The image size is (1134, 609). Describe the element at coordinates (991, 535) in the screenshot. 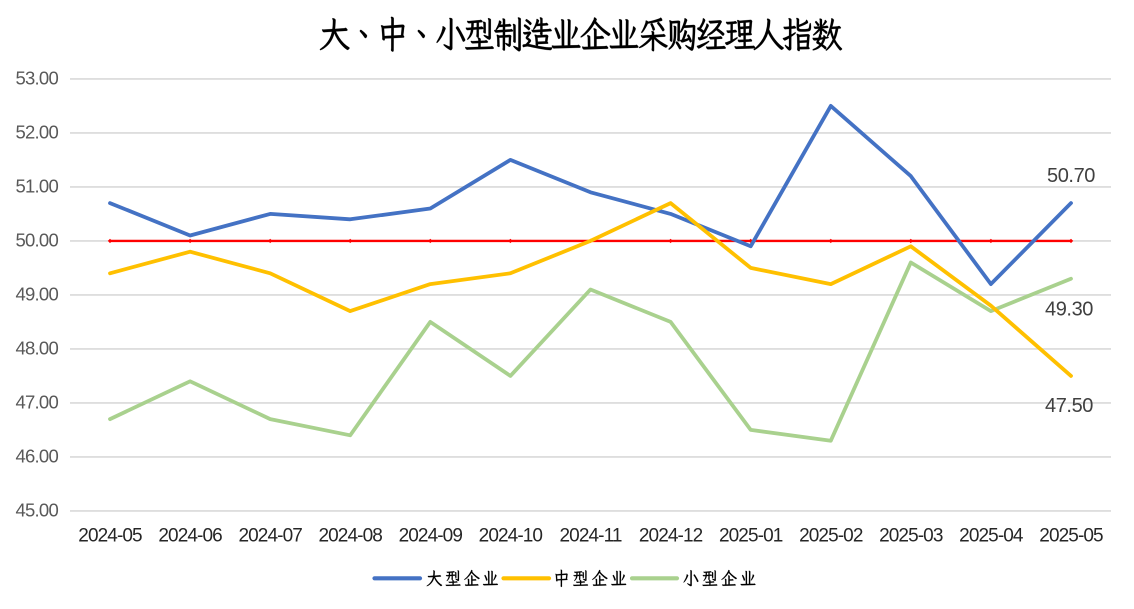

I see `svg-text: 2025-04` at that location.